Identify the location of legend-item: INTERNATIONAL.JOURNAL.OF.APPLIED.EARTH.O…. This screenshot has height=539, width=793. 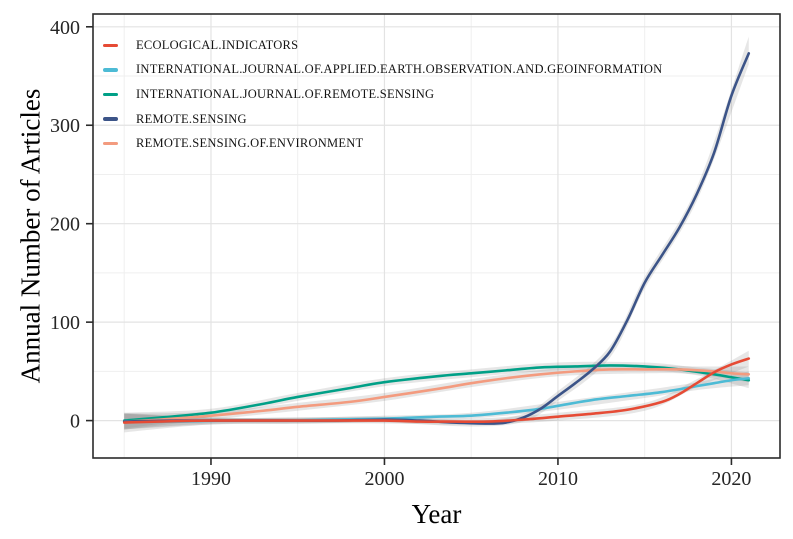
(382, 70).